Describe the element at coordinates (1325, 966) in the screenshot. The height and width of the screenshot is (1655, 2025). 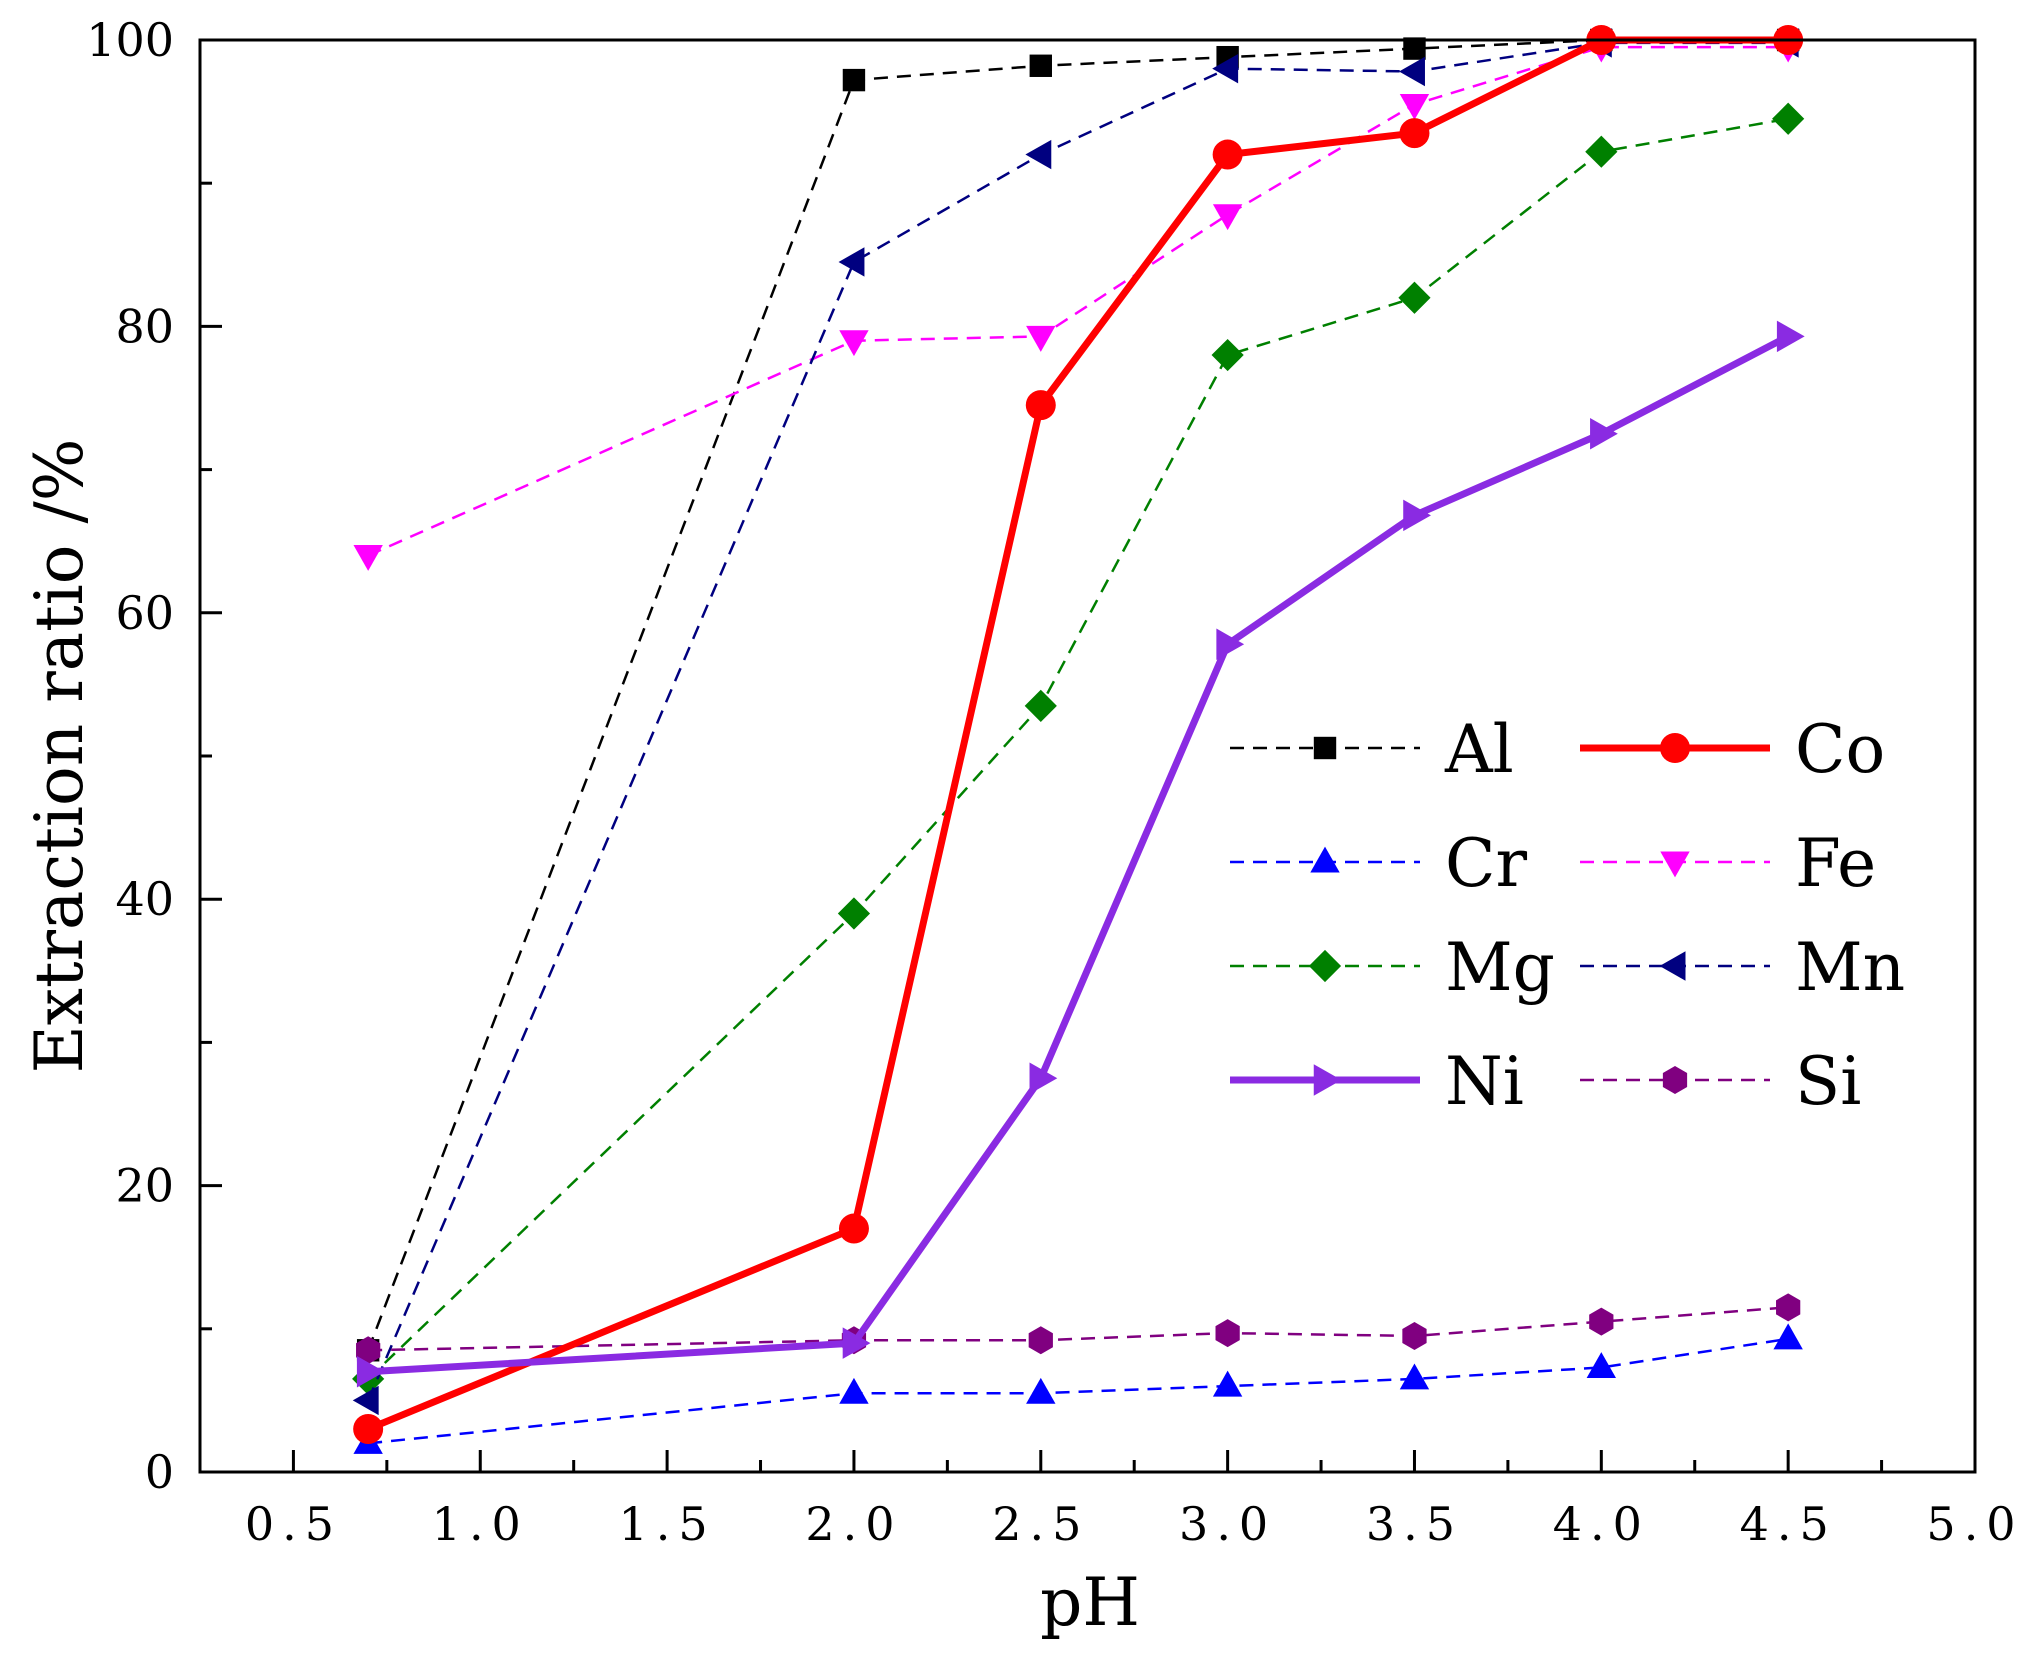
I see `legend-marker-mg` at that location.